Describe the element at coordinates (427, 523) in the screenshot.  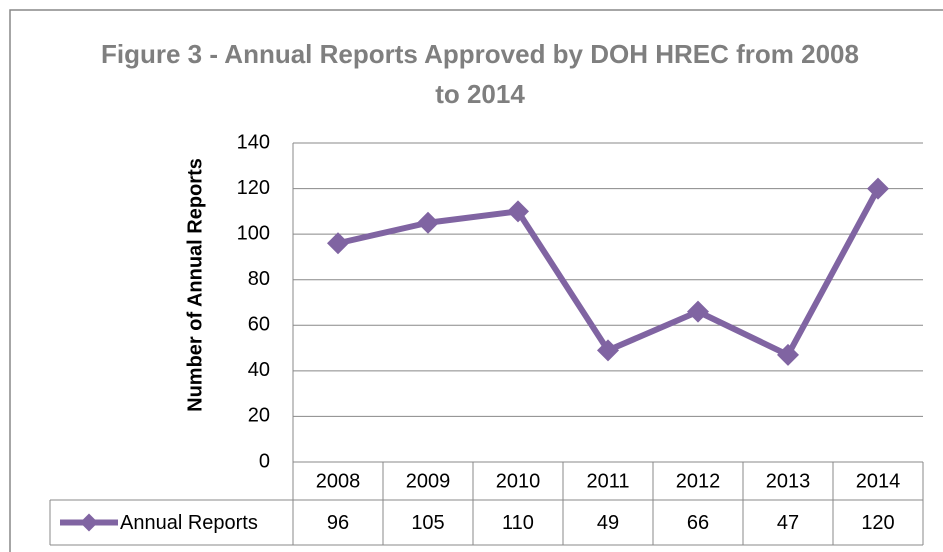
I see `table-value: 105` at that location.